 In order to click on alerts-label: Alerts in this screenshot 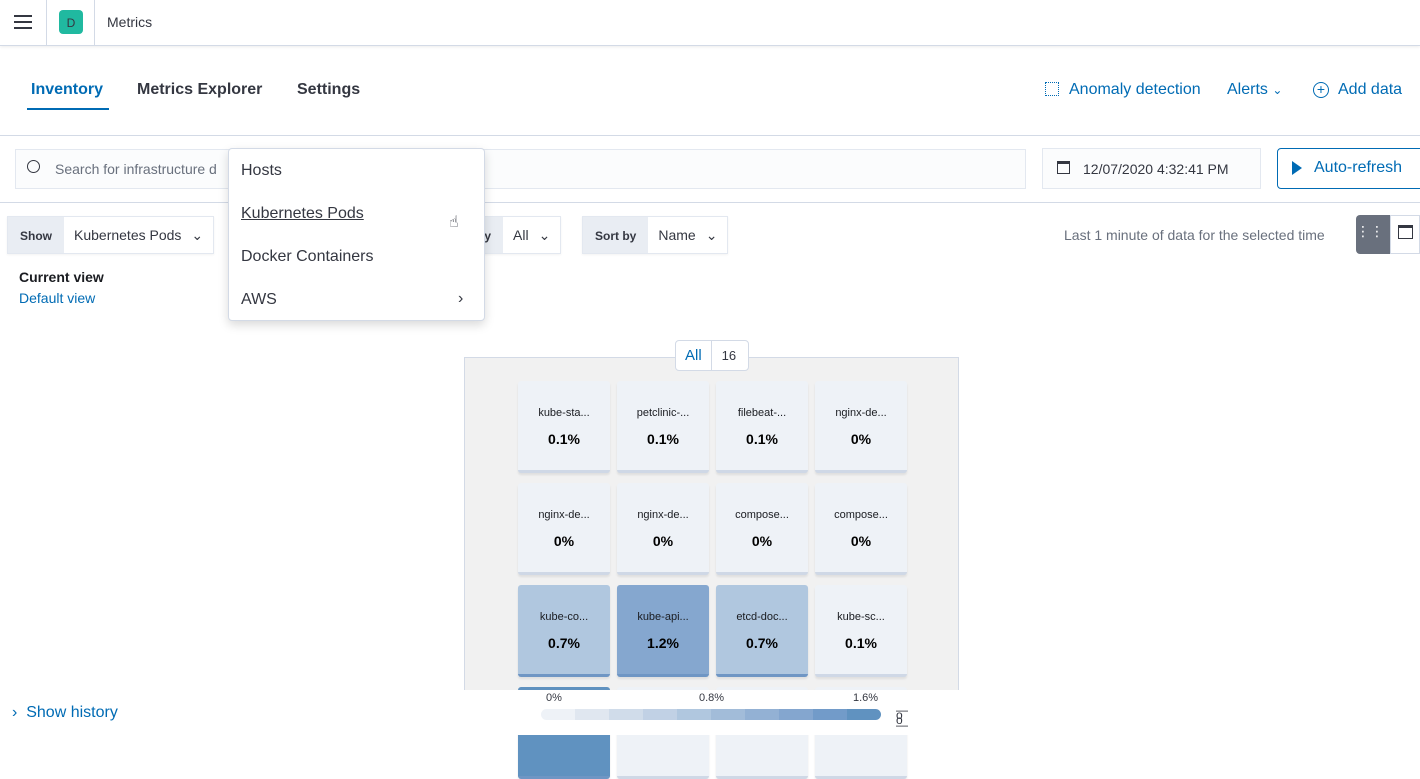, I will do `click(1247, 89)`.